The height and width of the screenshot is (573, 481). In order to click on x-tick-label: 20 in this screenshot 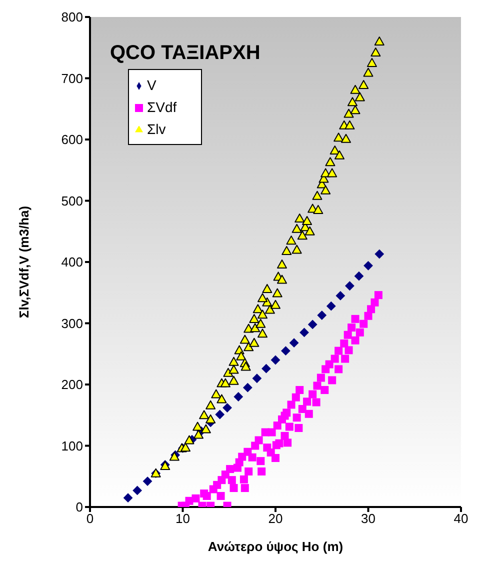, I will do `click(275, 518)`.